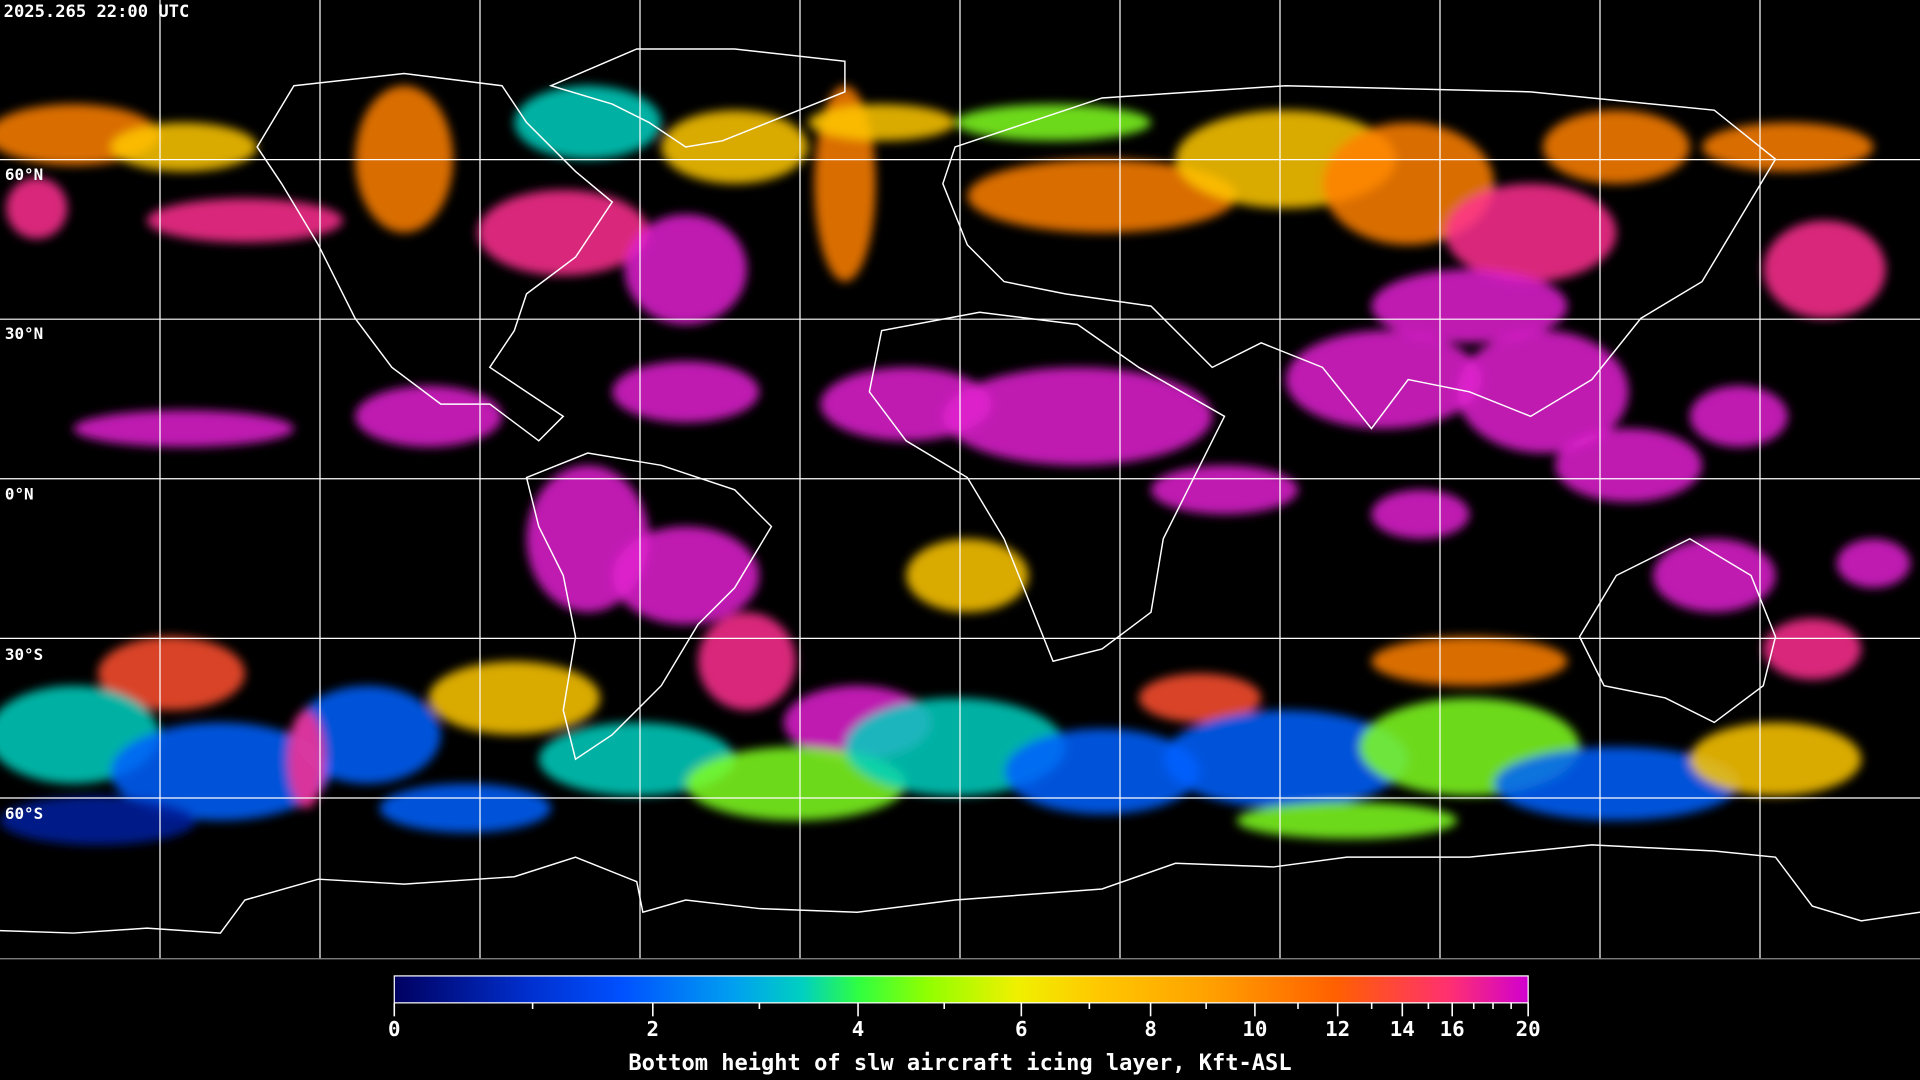 The image size is (1920, 1080). I want to click on timestamp-label: 2025.265 22:00 UTC, so click(97, 12).